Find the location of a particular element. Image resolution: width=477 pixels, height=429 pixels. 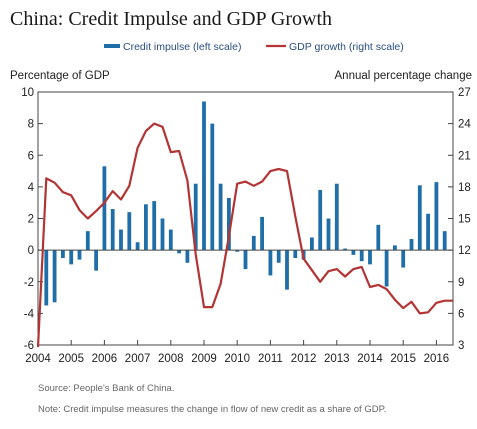

right-tick-label: 12 is located at coordinates (464, 251).